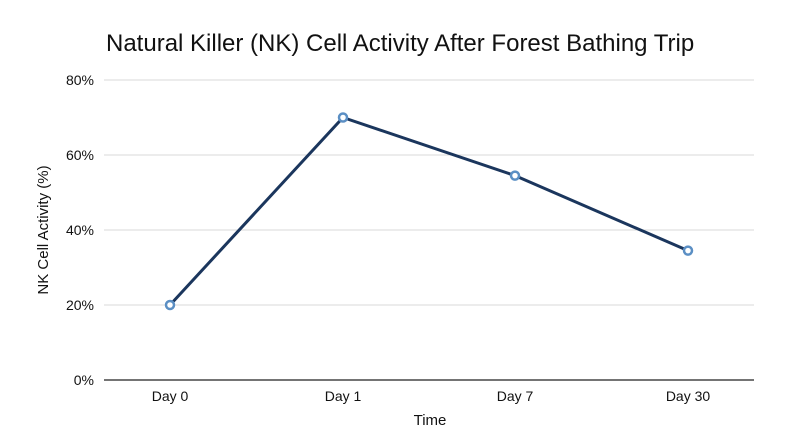  I want to click on x-axis-label: Time, so click(430, 420).